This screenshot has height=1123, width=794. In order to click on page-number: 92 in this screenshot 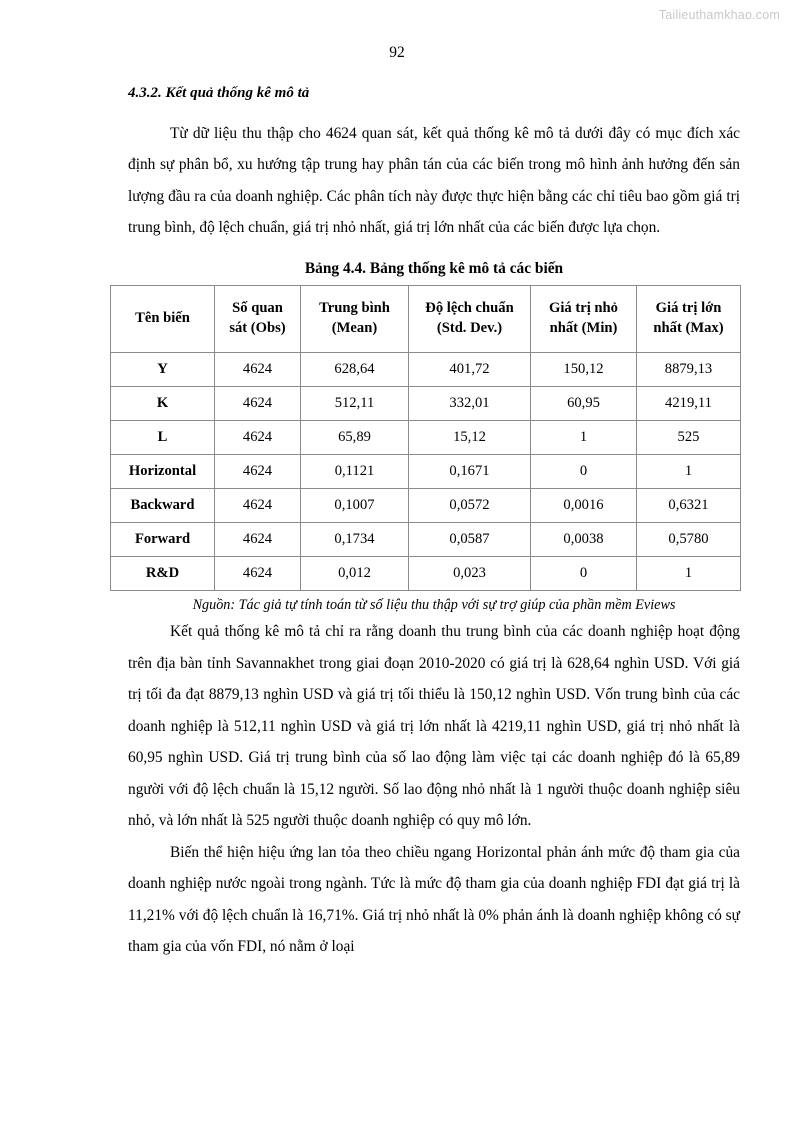, I will do `click(397, 52)`.